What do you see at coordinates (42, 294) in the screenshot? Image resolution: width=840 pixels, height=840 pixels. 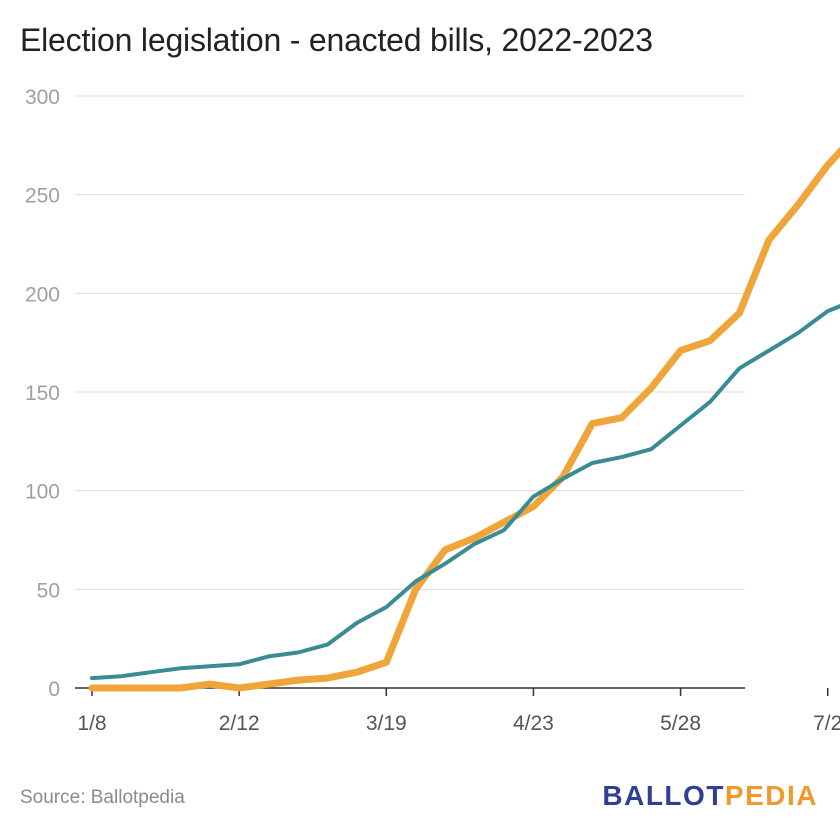 I see `y-tick-label: 200` at bounding box center [42, 294].